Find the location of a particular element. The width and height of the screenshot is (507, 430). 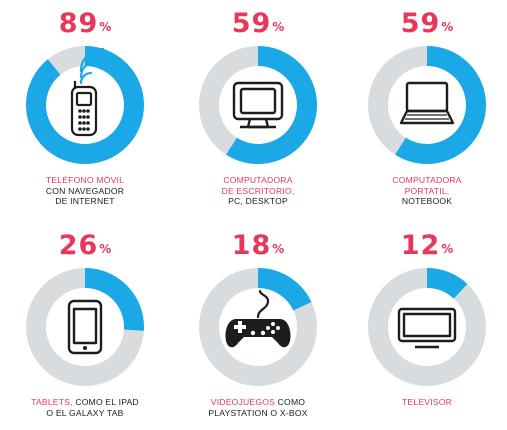

caption-line: de internet is located at coordinates (85, 201).